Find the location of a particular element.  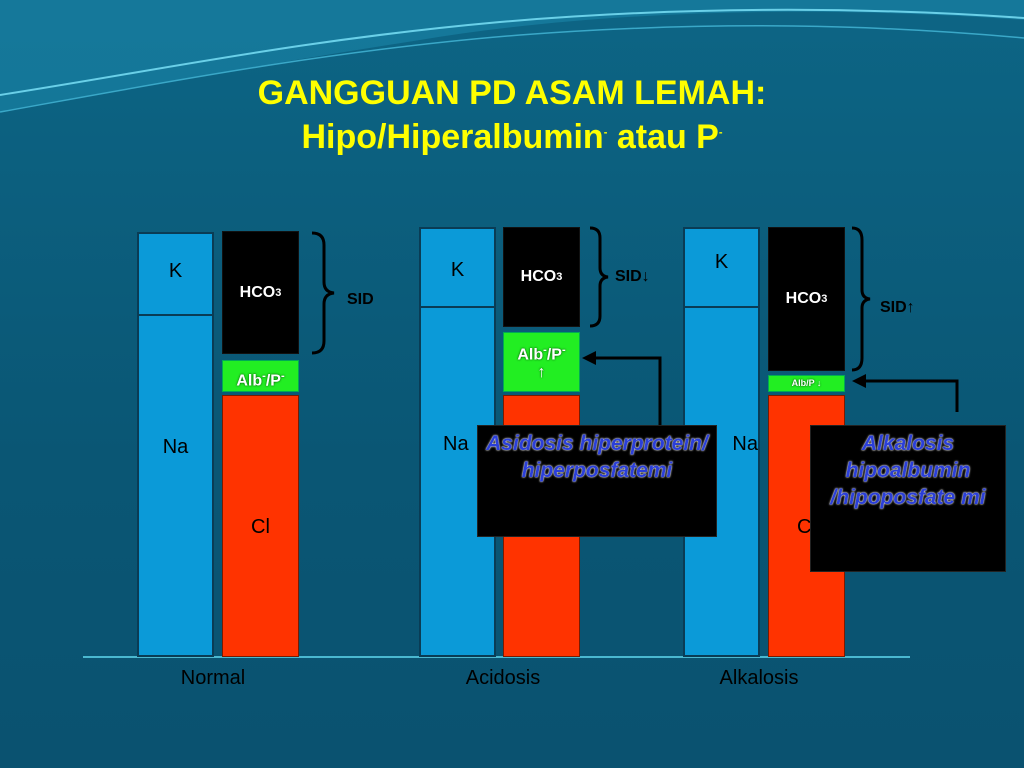

group-label: Normal is located at coordinates (213, 678).